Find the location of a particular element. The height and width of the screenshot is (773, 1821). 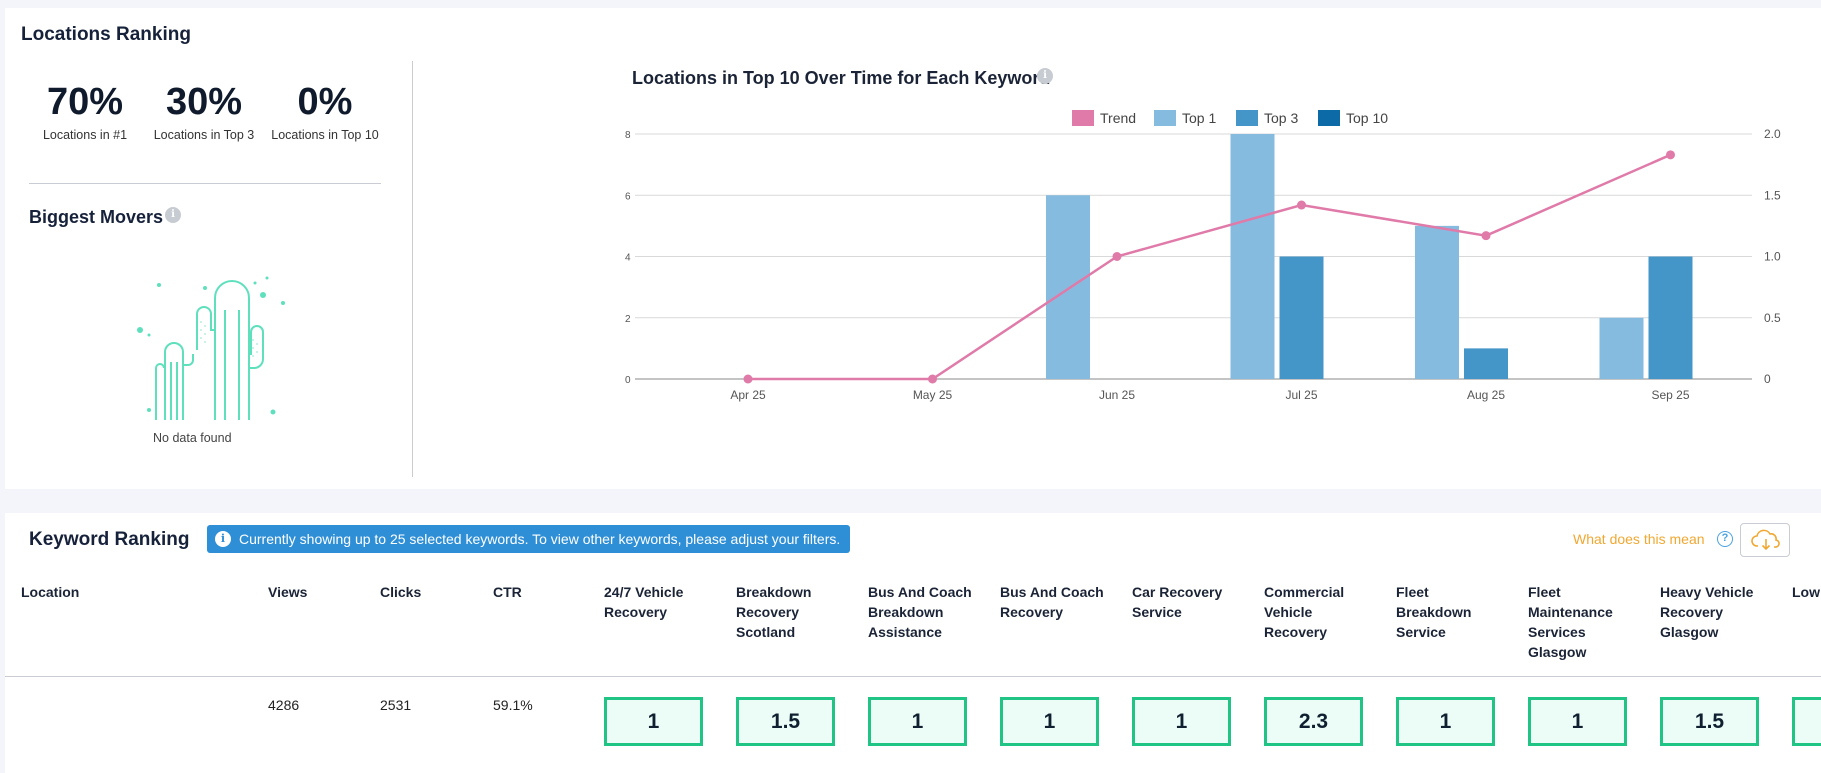

x-axis-tick-label: May 25 is located at coordinates (933, 395).